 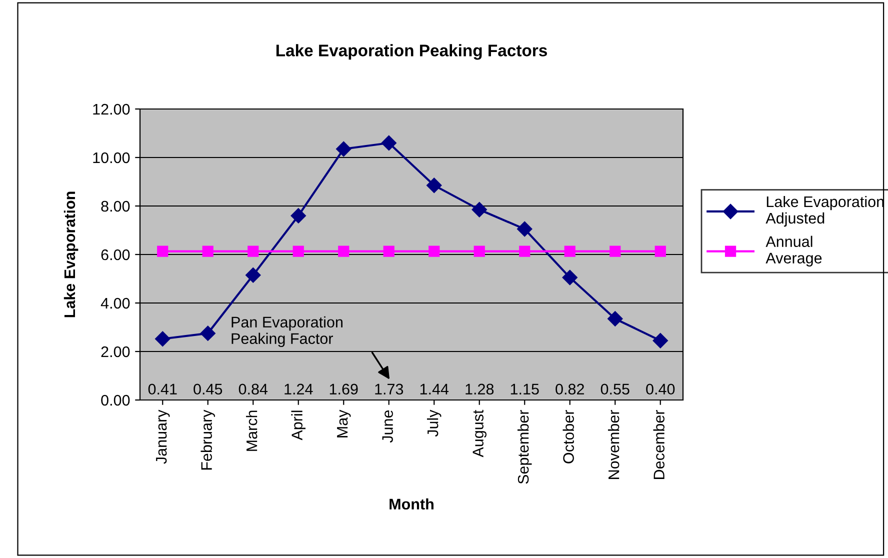 What do you see at coordinates (614, 444) in the screenshot?
I see `x-tick-label: November` at bounding box center [614, 444].